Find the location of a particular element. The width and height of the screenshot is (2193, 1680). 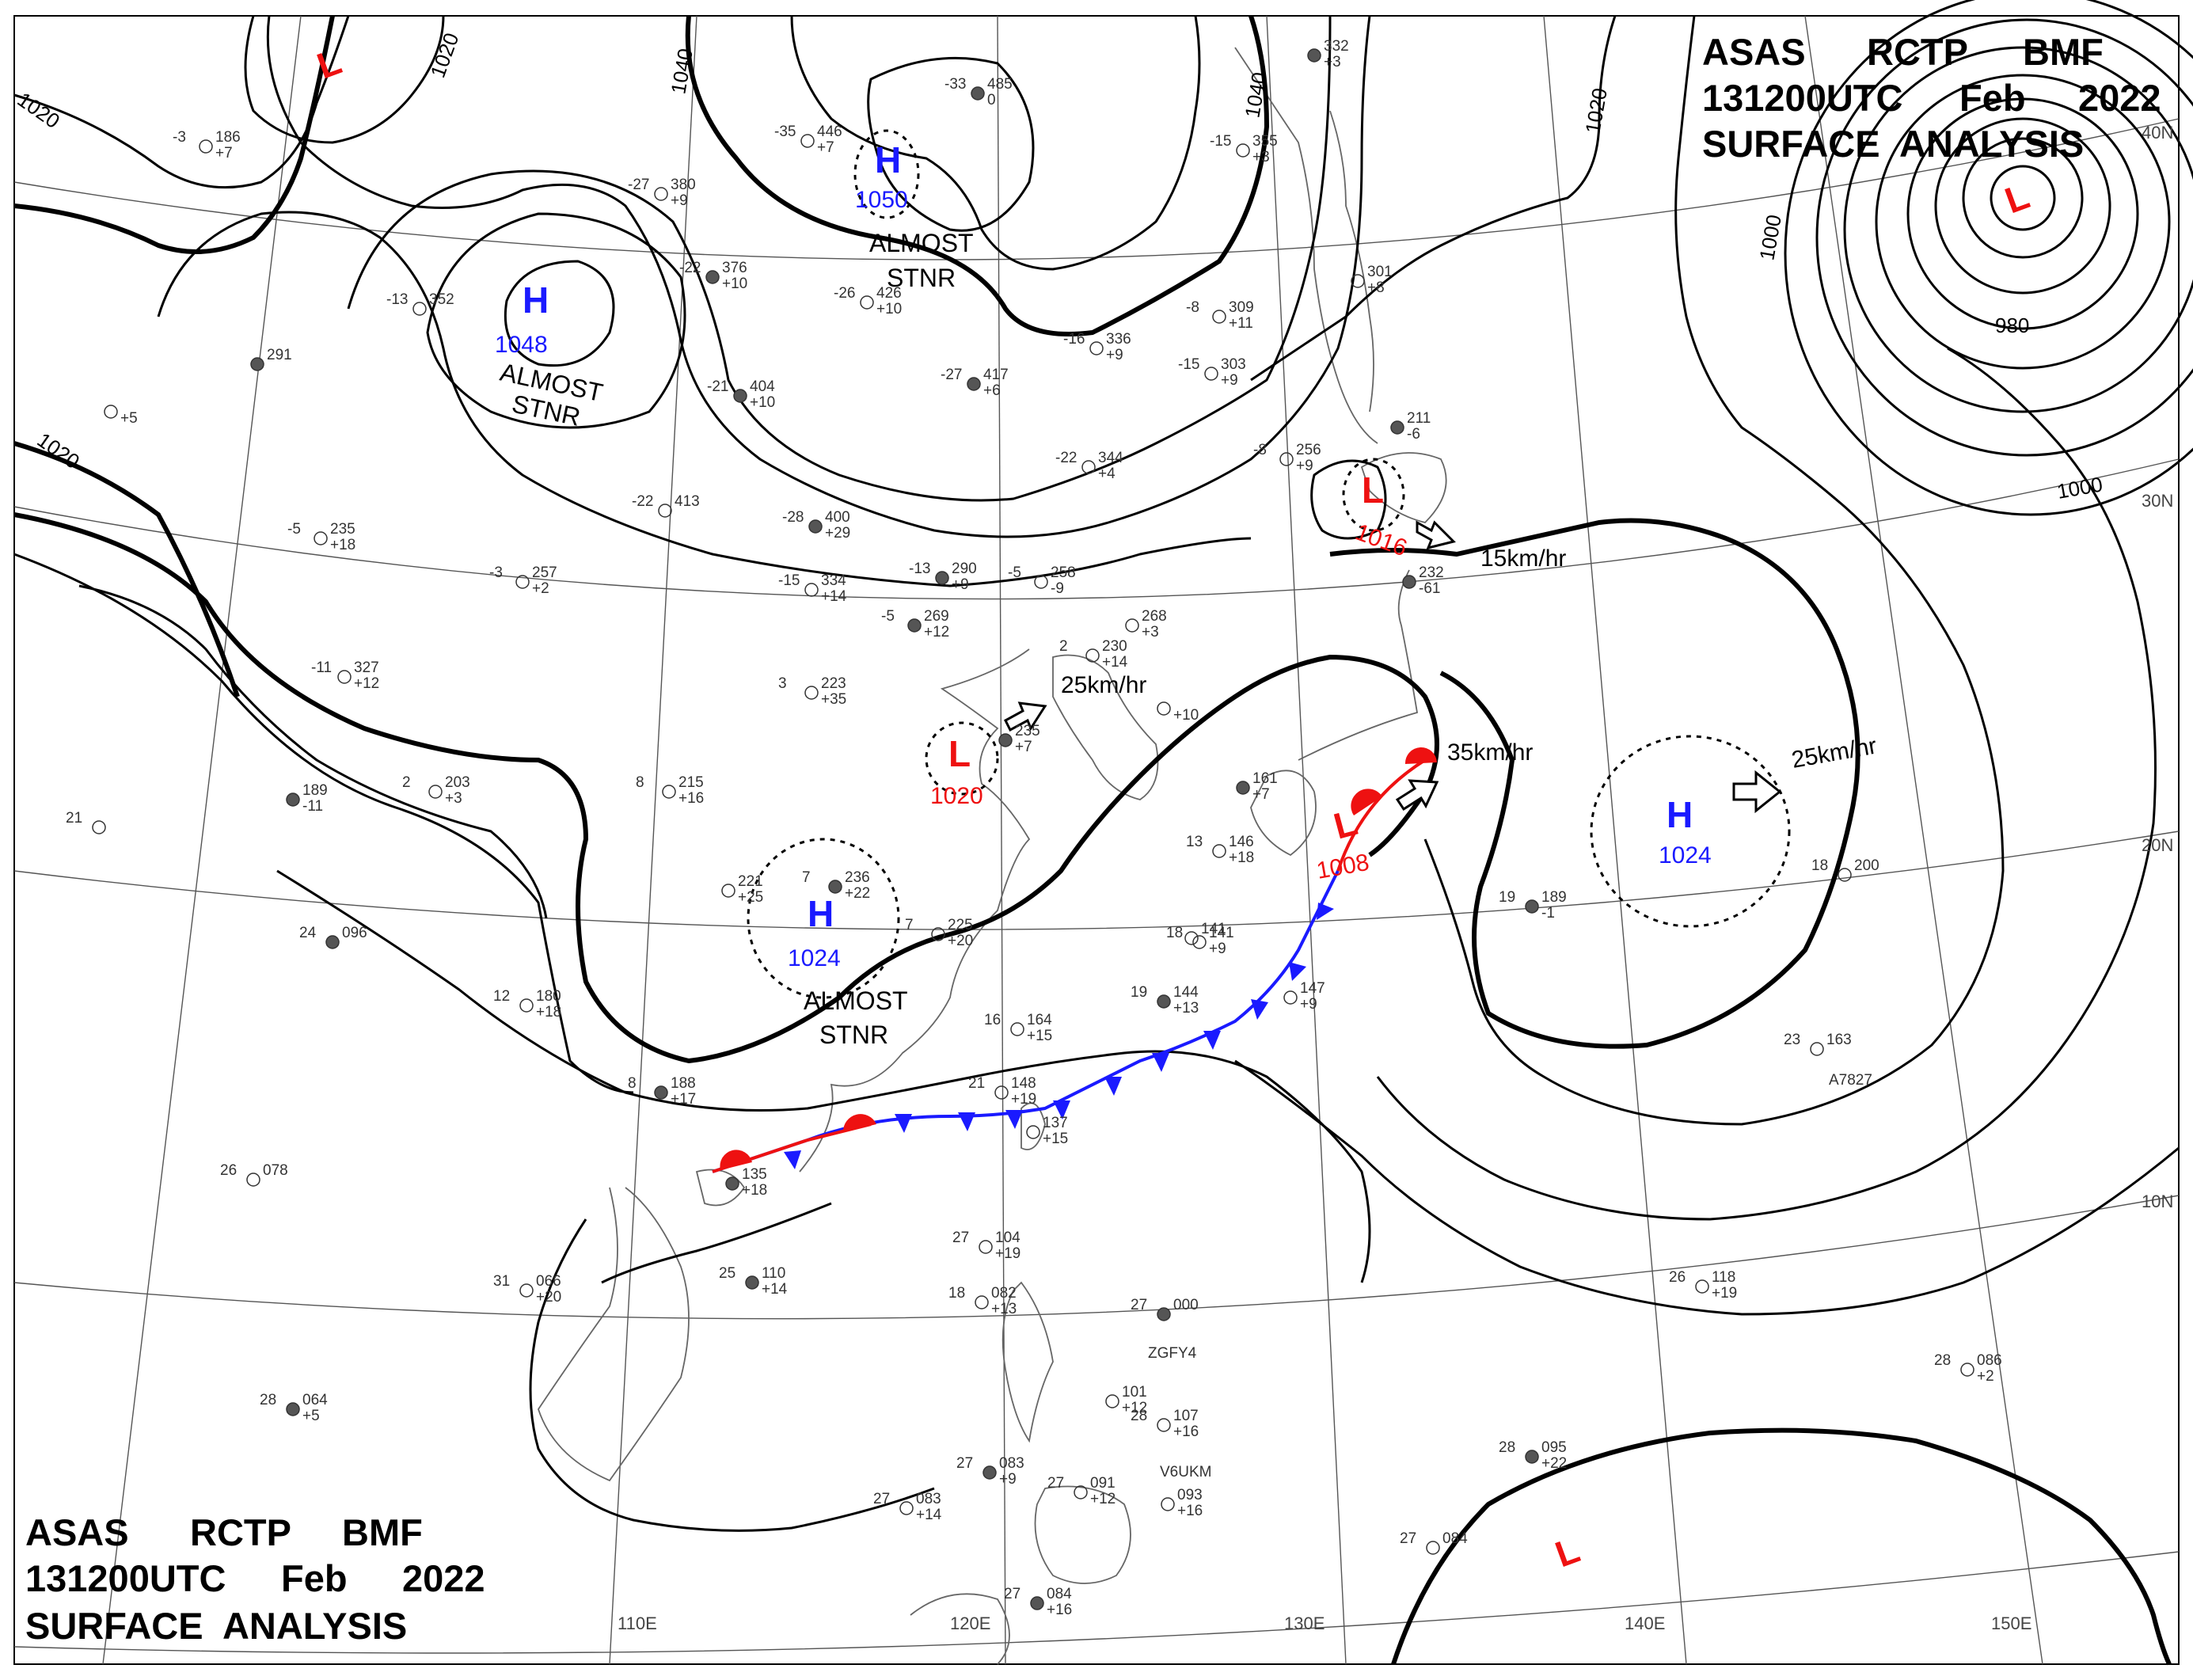

isobar-left-inner is located at coordinates (313, 751).